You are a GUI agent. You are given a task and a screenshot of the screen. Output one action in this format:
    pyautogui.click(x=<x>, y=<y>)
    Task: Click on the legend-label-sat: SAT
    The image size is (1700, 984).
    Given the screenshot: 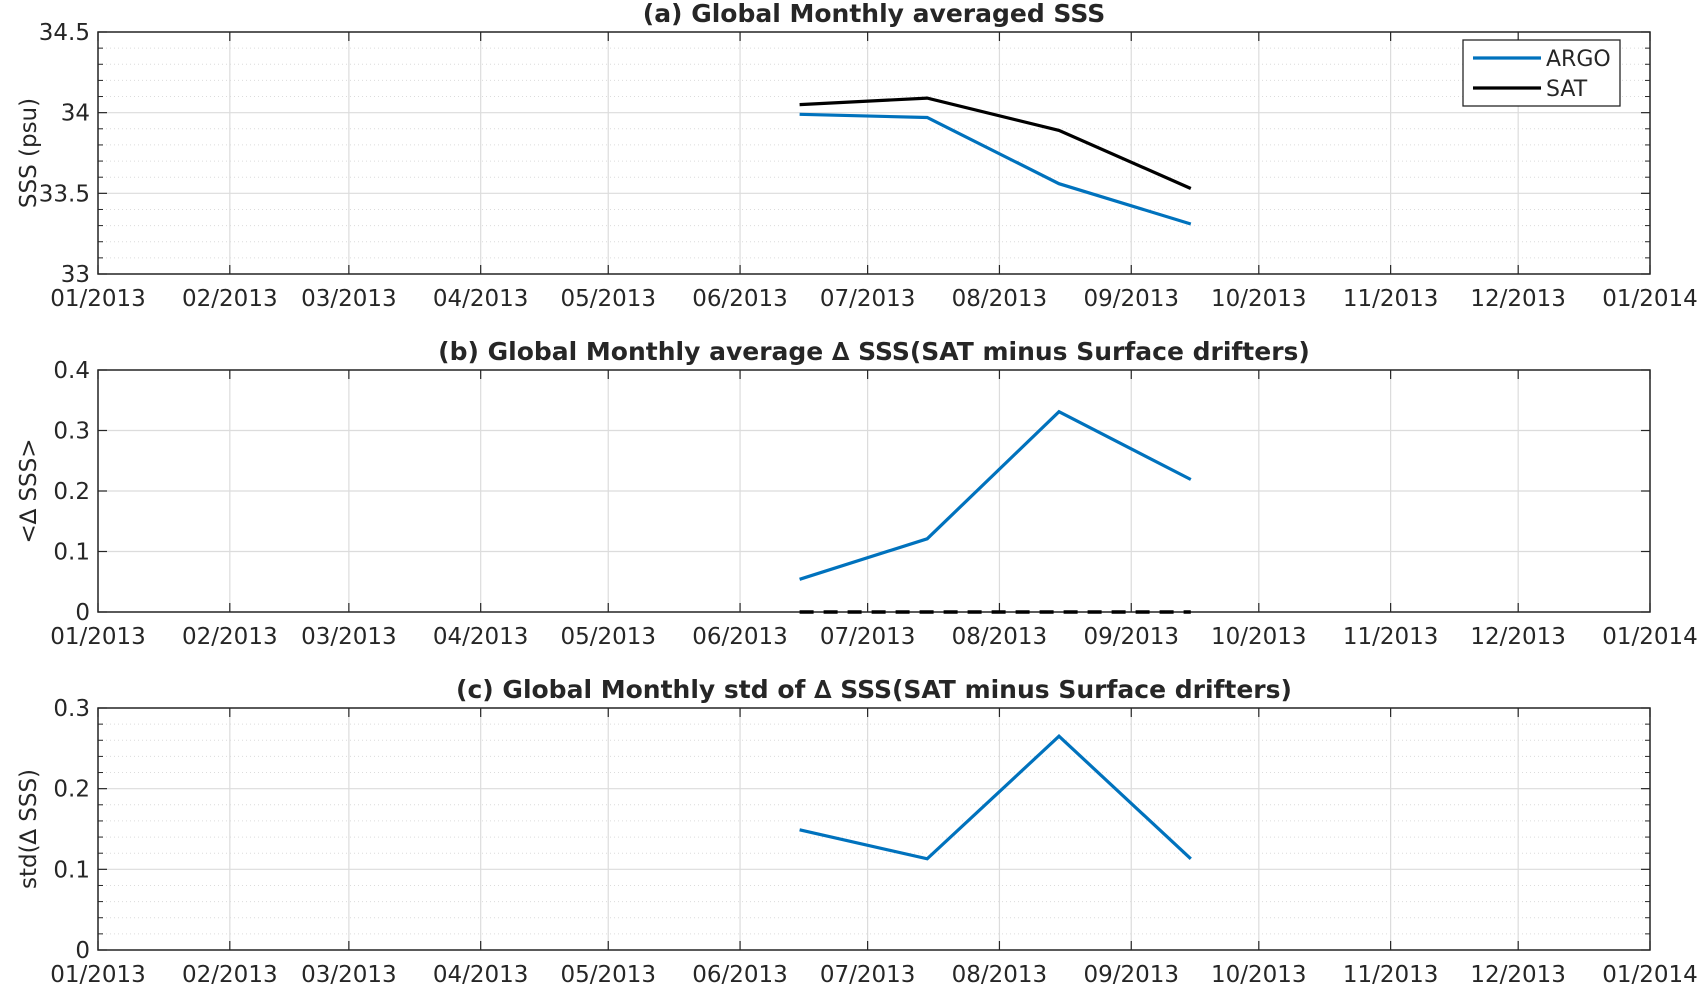 What is the action you would take?
    pyautogui.click(x=1567, y=89)
    